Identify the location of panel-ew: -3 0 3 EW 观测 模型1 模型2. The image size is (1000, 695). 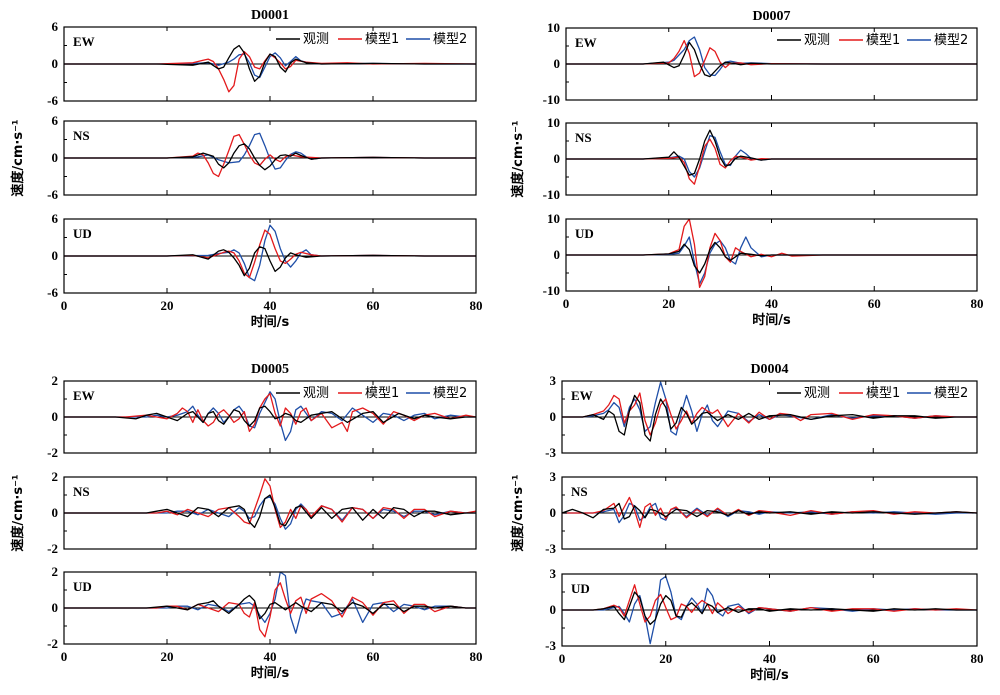
(761, 416).